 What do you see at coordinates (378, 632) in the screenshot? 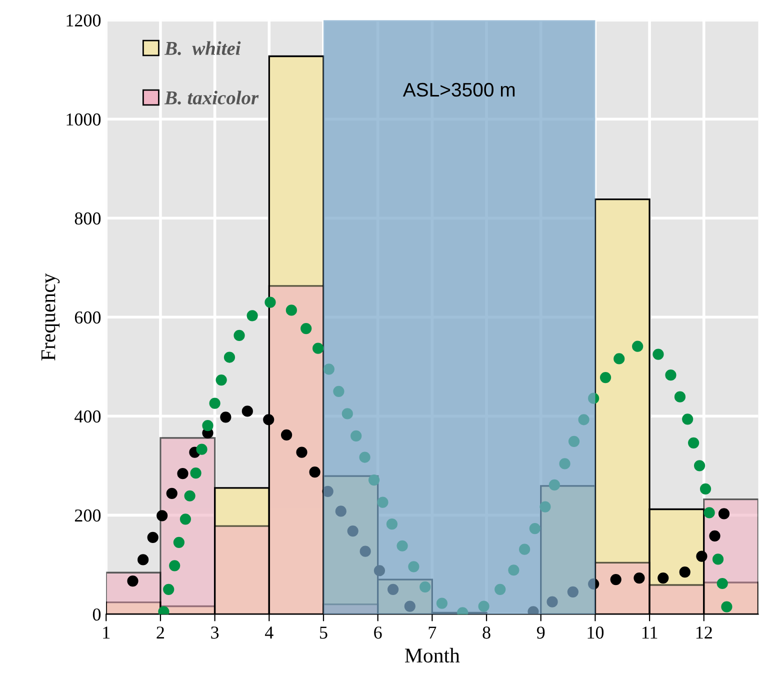
I see `x-tick-label: 6` at bounding box center [378, 632].